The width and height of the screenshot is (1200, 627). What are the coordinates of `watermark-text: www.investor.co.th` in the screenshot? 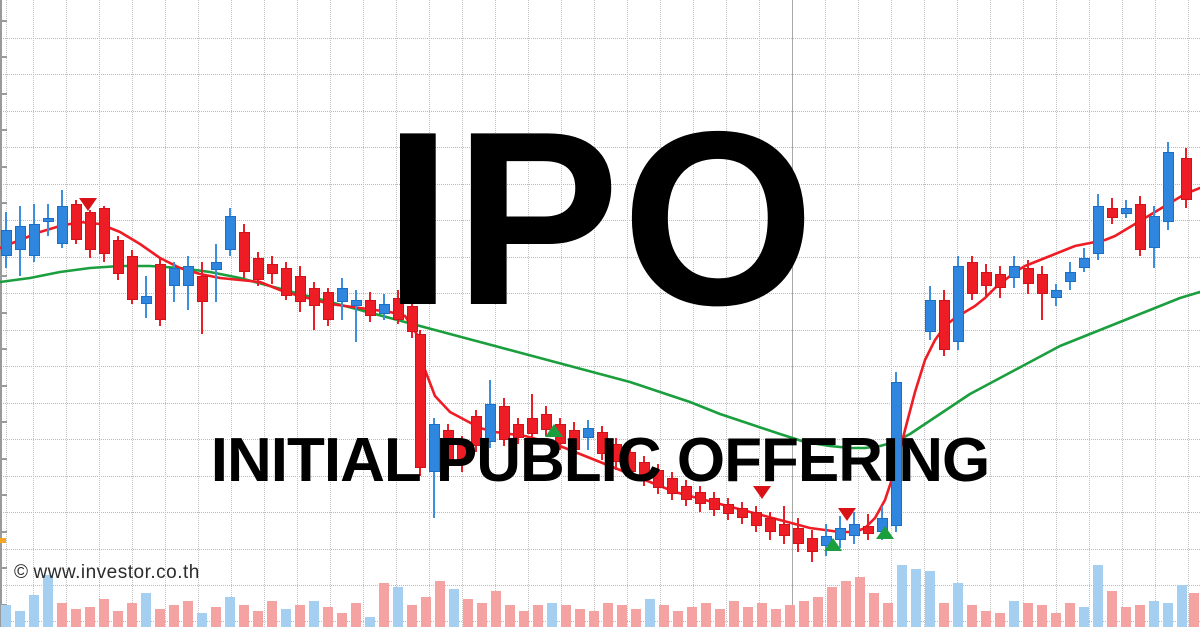 It's located at (116, 572).